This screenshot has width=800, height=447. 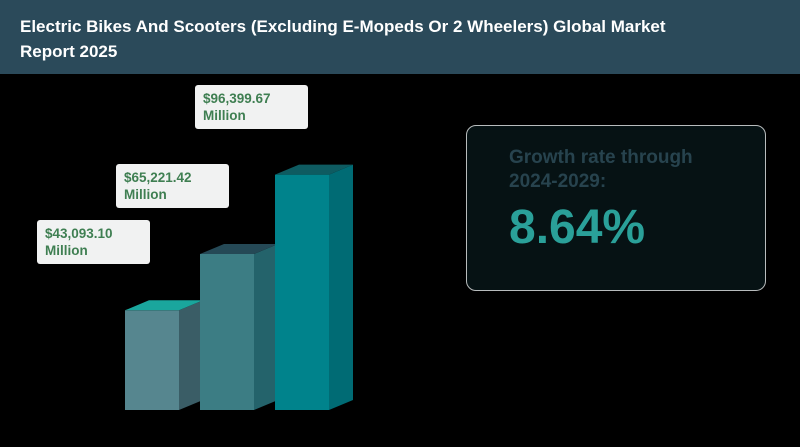 I want to click on bar-value-label: $43,093.10 Million, so click(x=93, y=242).